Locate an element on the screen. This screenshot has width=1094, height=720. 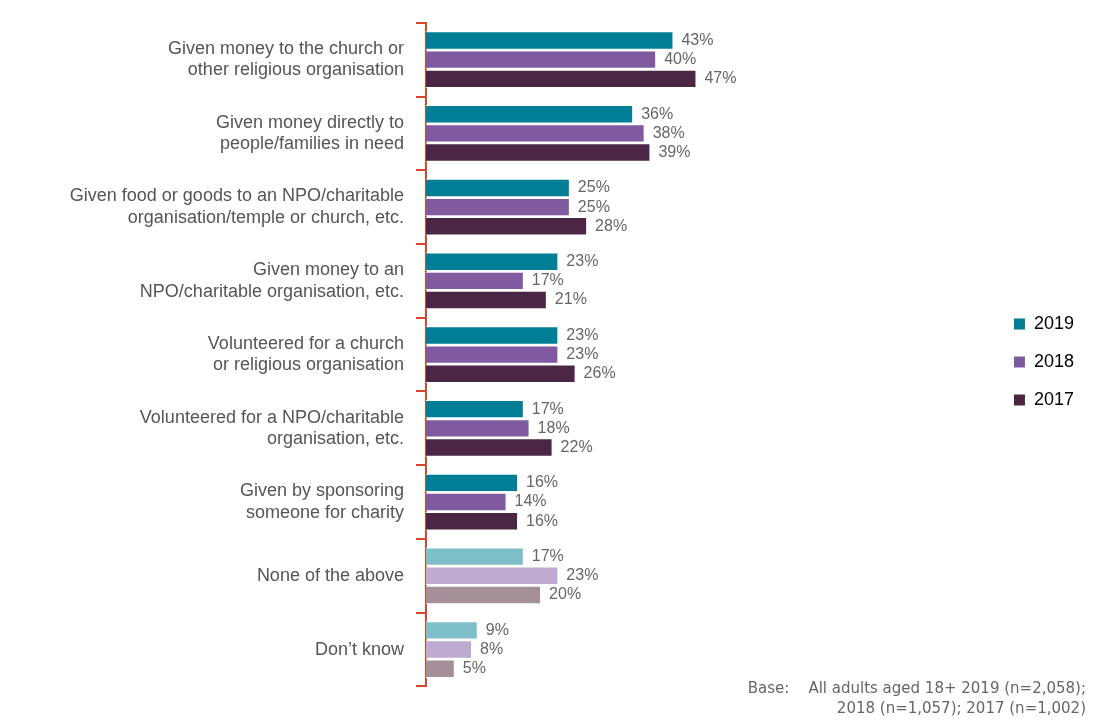
data-label: 39% is located at coordinates (674, 151).